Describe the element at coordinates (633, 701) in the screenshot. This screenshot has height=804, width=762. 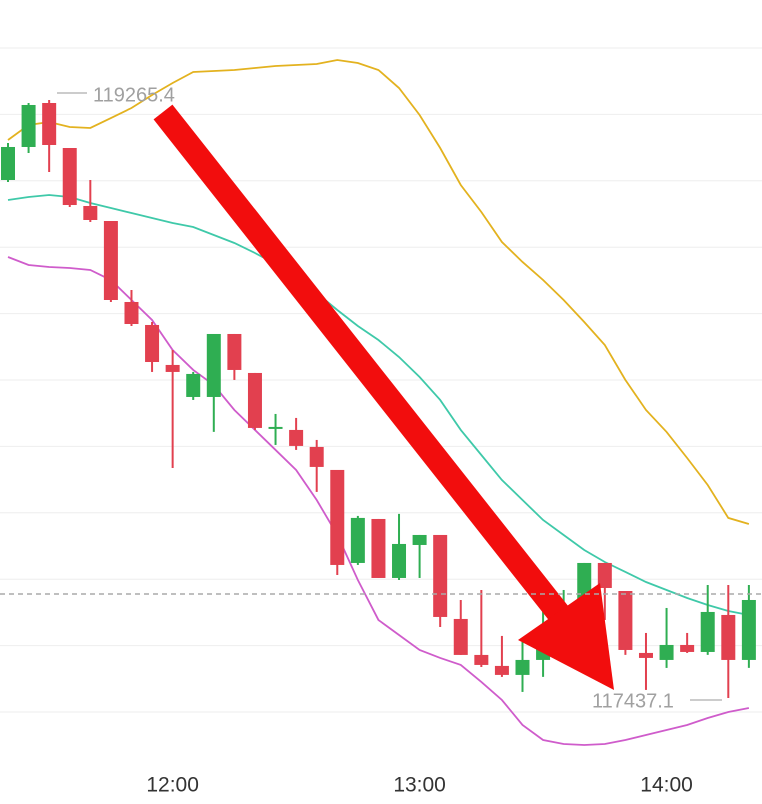
I see `min-price-label: 117437.1` at that location.